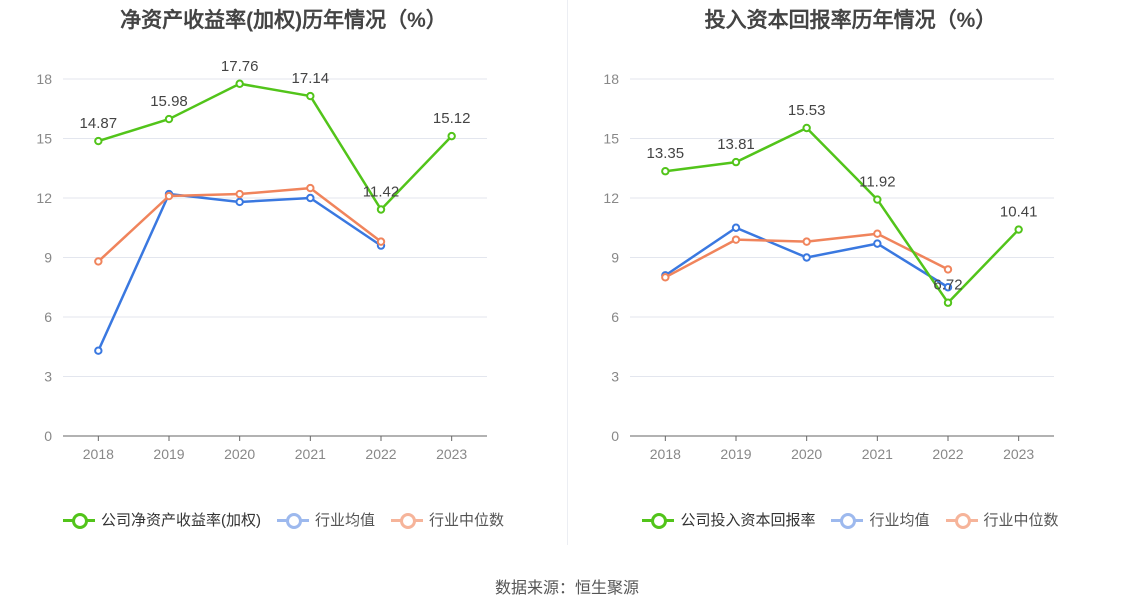 This screenshot has height=612, width=1134. Describe the element at coordinates (180, 520) in the screenshot. I see `legend-label: 公司净资产收益率(加权)` at that location.